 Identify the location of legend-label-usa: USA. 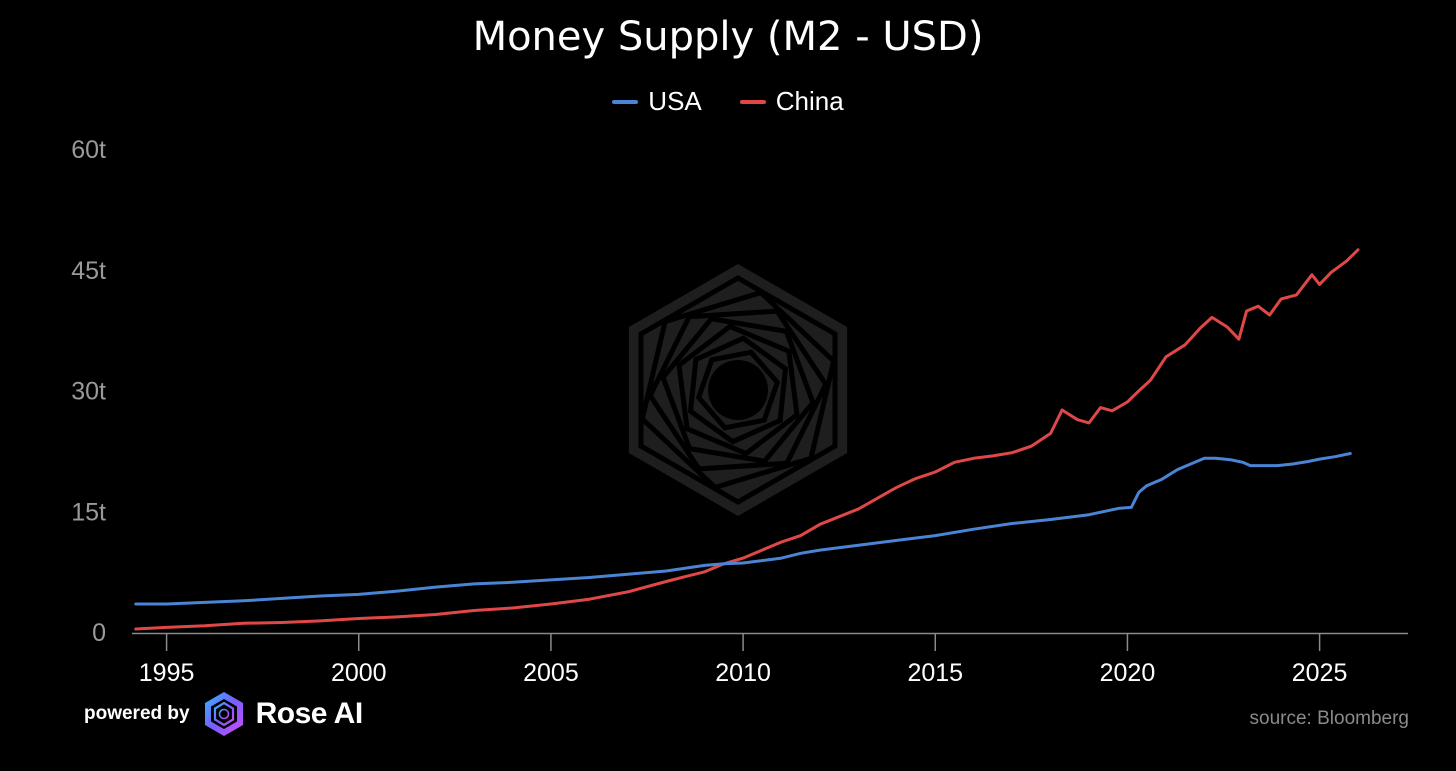
(675, 101).